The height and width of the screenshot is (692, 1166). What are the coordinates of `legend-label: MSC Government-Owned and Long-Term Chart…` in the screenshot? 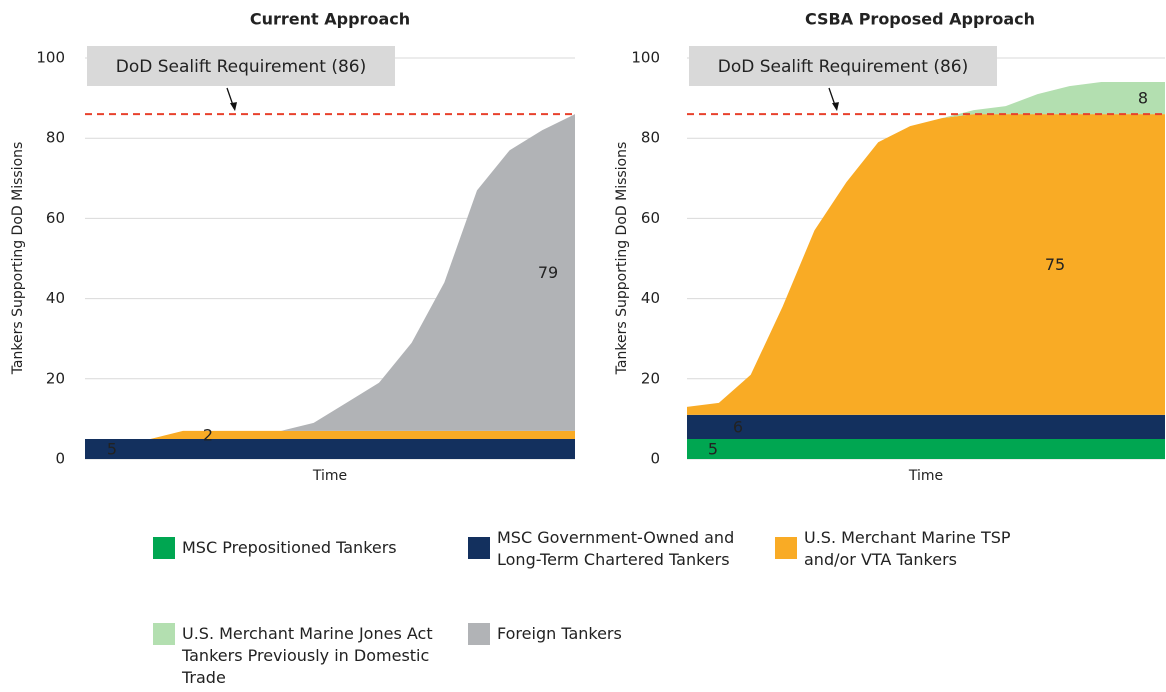 It's located at (616, 548).